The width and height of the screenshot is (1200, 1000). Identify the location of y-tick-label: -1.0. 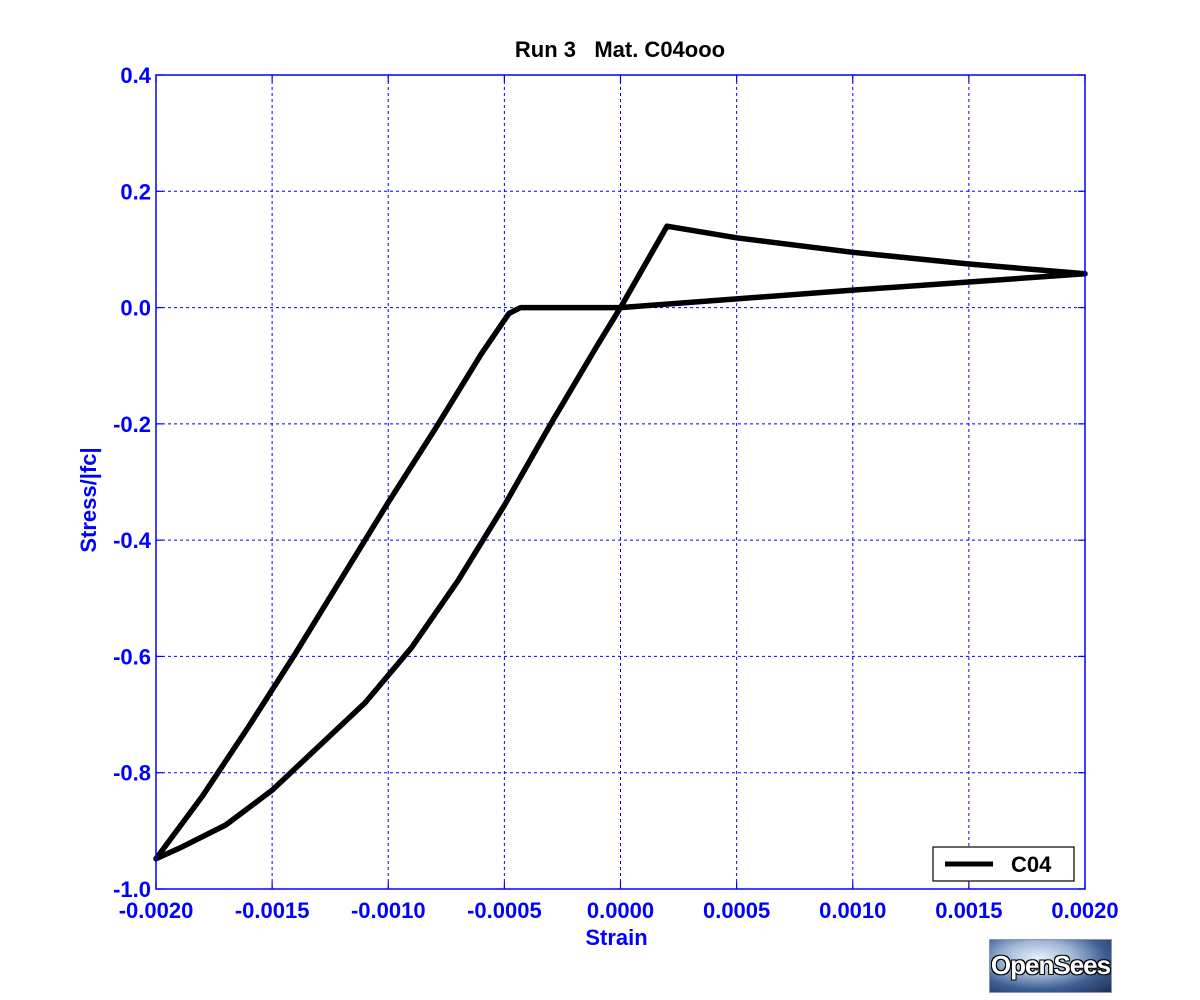
(132, 889).